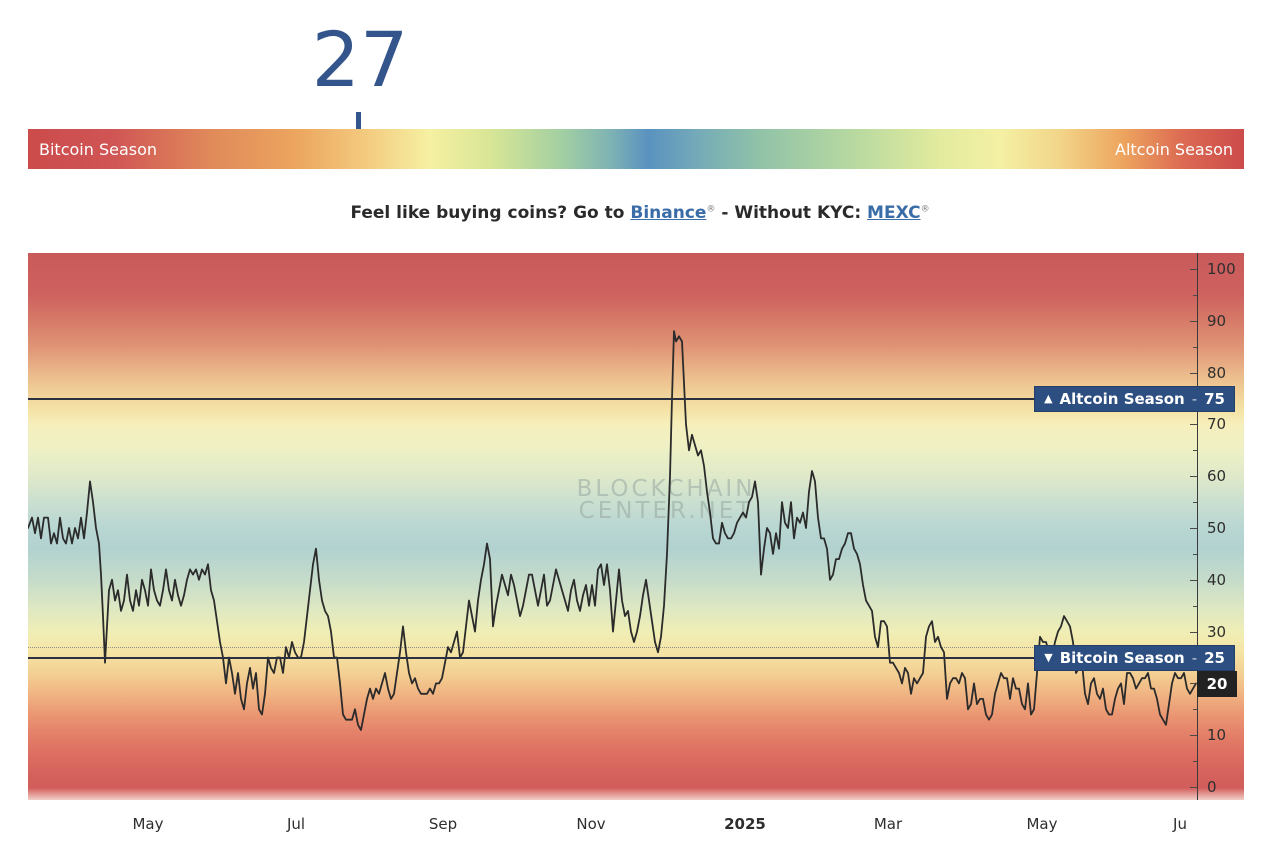 Image resolution: width=1280 pixels, height=861 pixels. I want to click on y-axis-label: 10, so click(1217, 735).